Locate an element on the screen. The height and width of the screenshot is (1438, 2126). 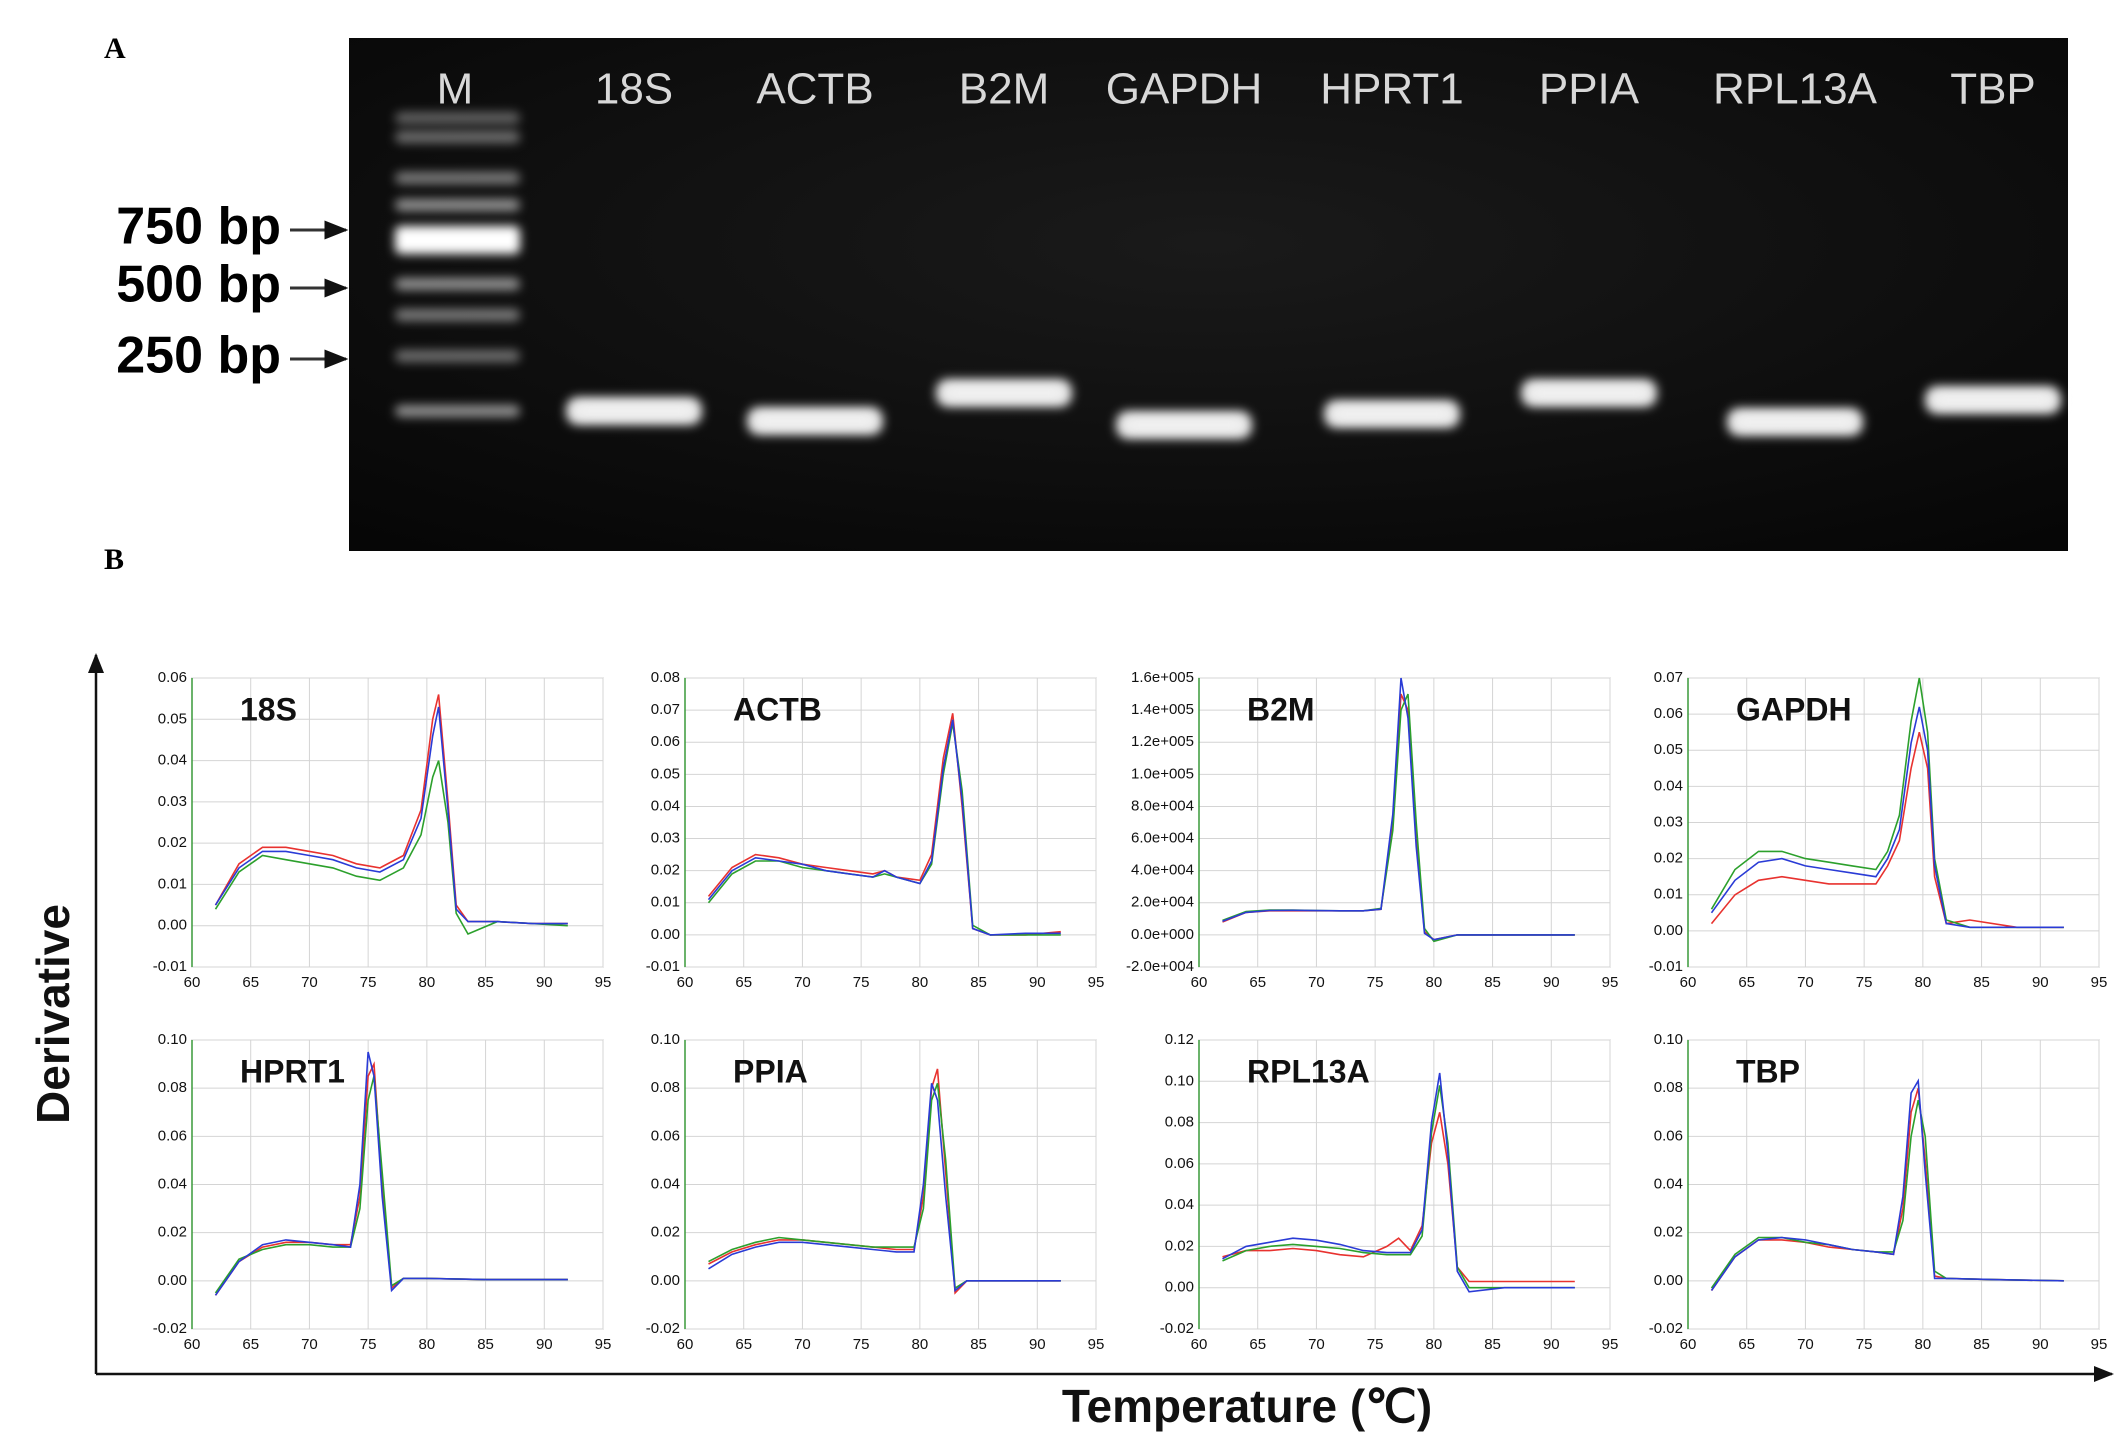
chart-title: PPIA is located at coordinates (770, 1071).